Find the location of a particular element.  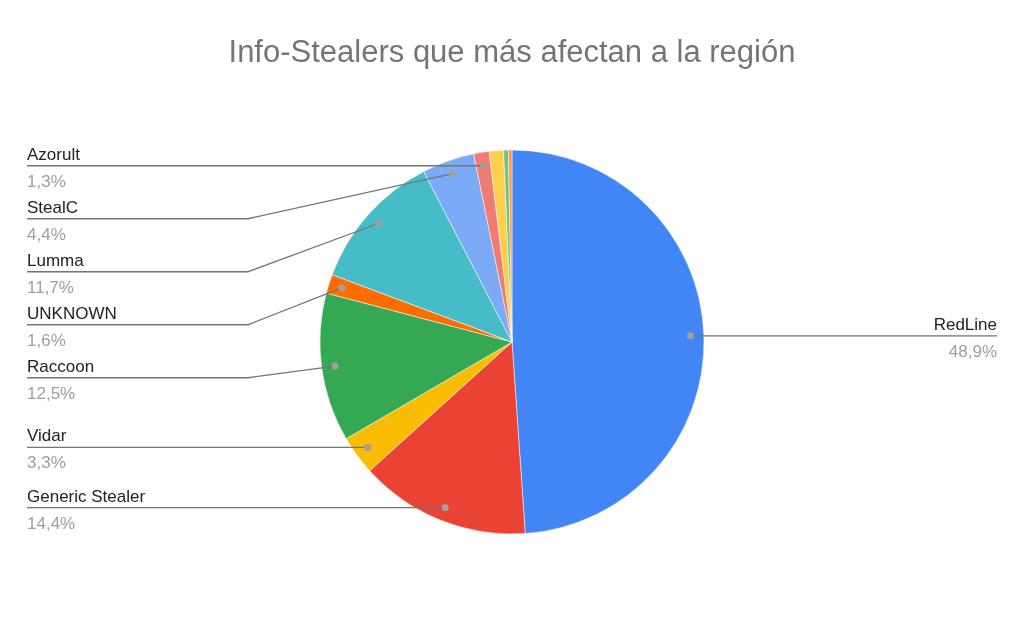

data-label: 4,4% is located at coordinates (46, 234).